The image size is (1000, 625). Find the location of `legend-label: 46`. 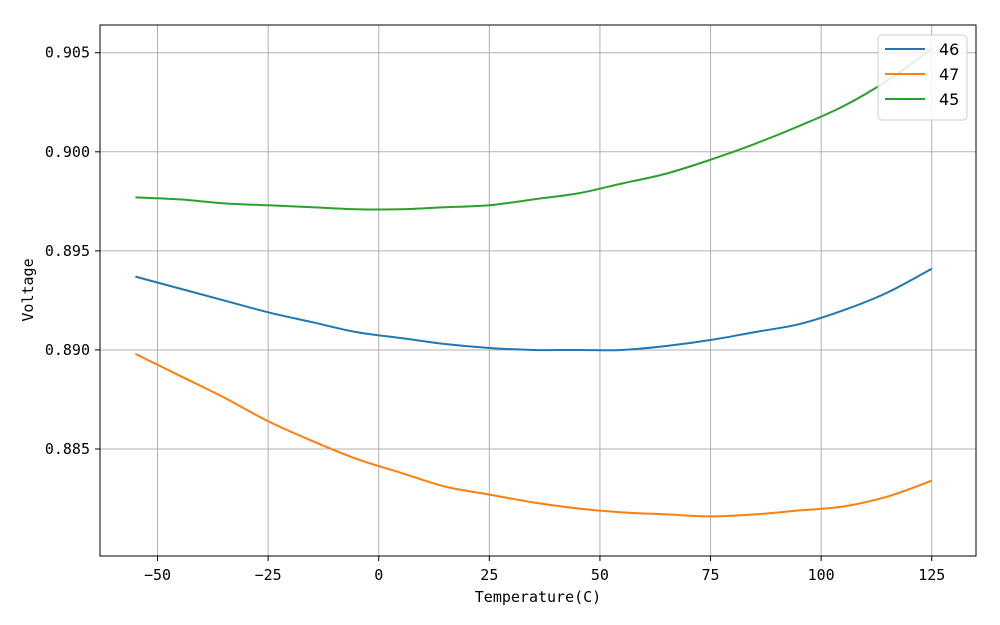

legend-label: 46 is located at coordinates (949, 49).